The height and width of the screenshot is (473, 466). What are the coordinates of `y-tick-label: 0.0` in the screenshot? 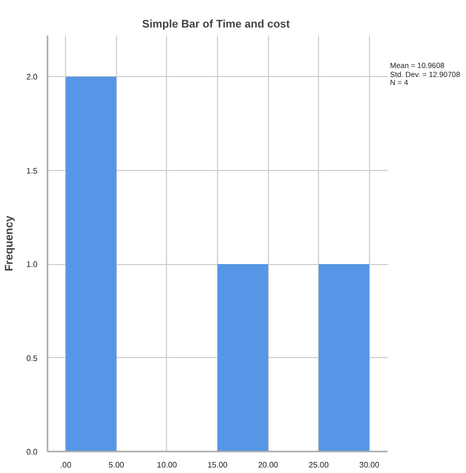 It's located at (32, 452).